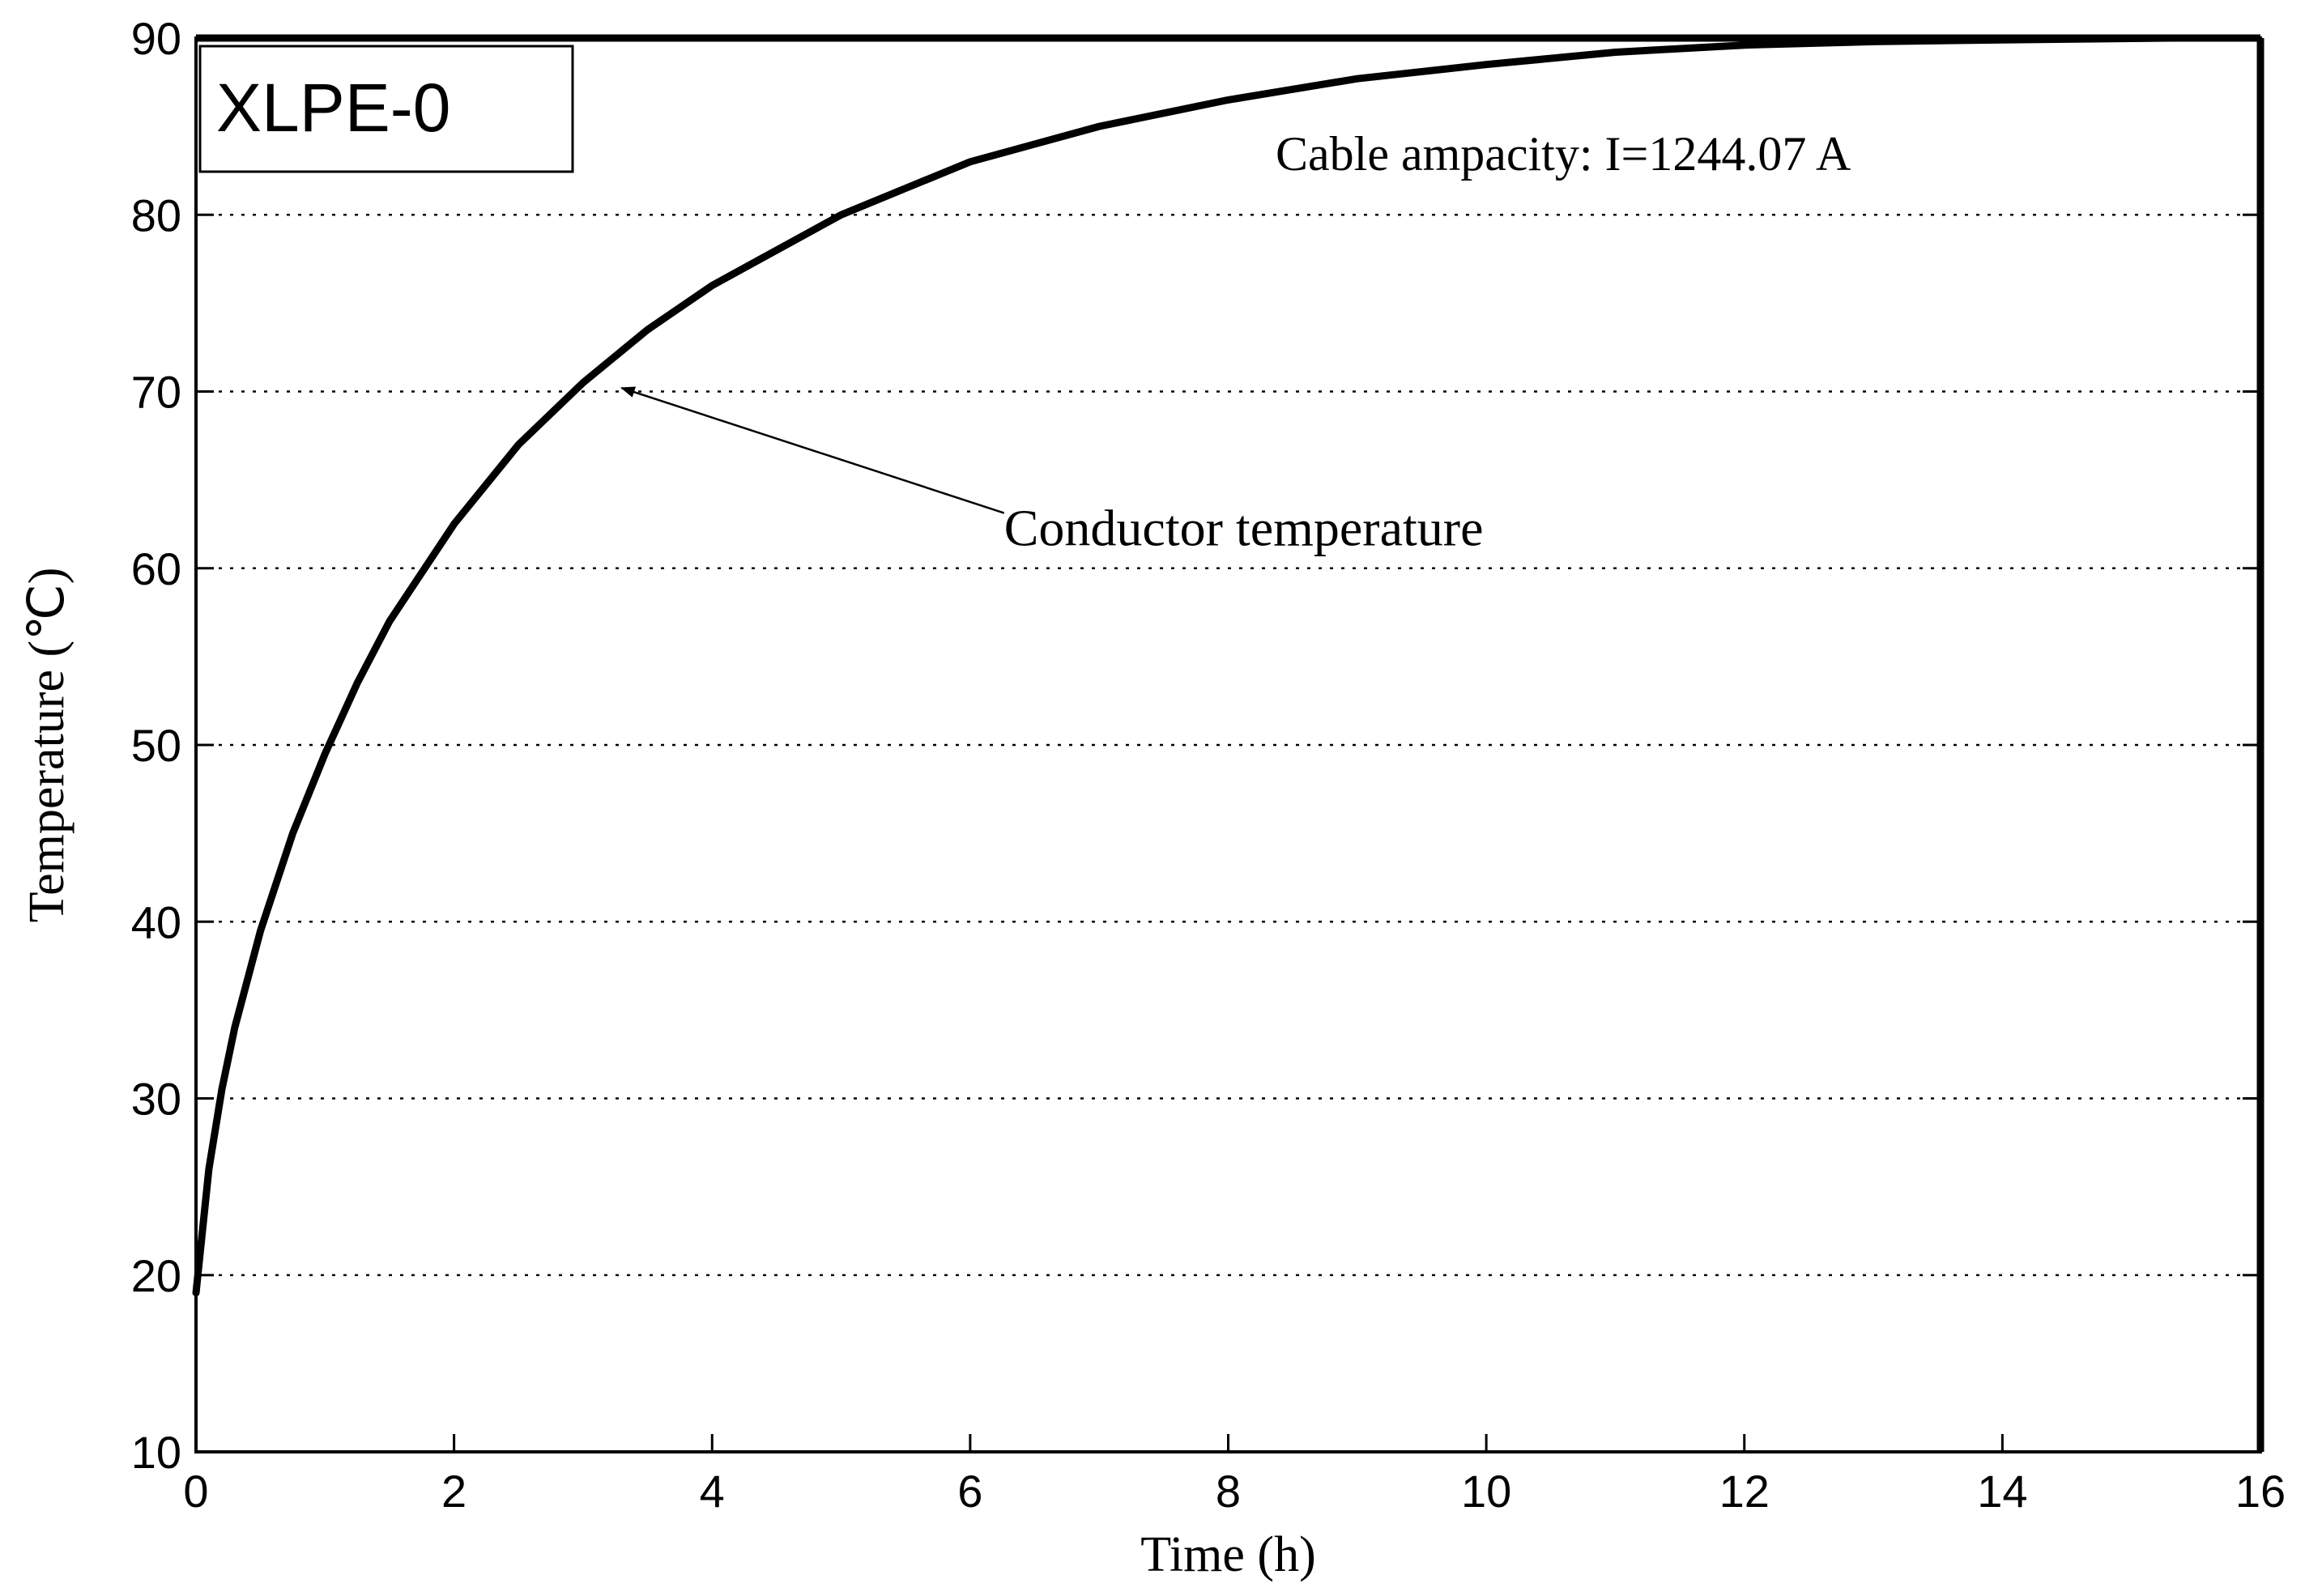 This screenshot has width=2305, height=1596. I want to click on y-tick-label-40: 40, so click(156, 921).